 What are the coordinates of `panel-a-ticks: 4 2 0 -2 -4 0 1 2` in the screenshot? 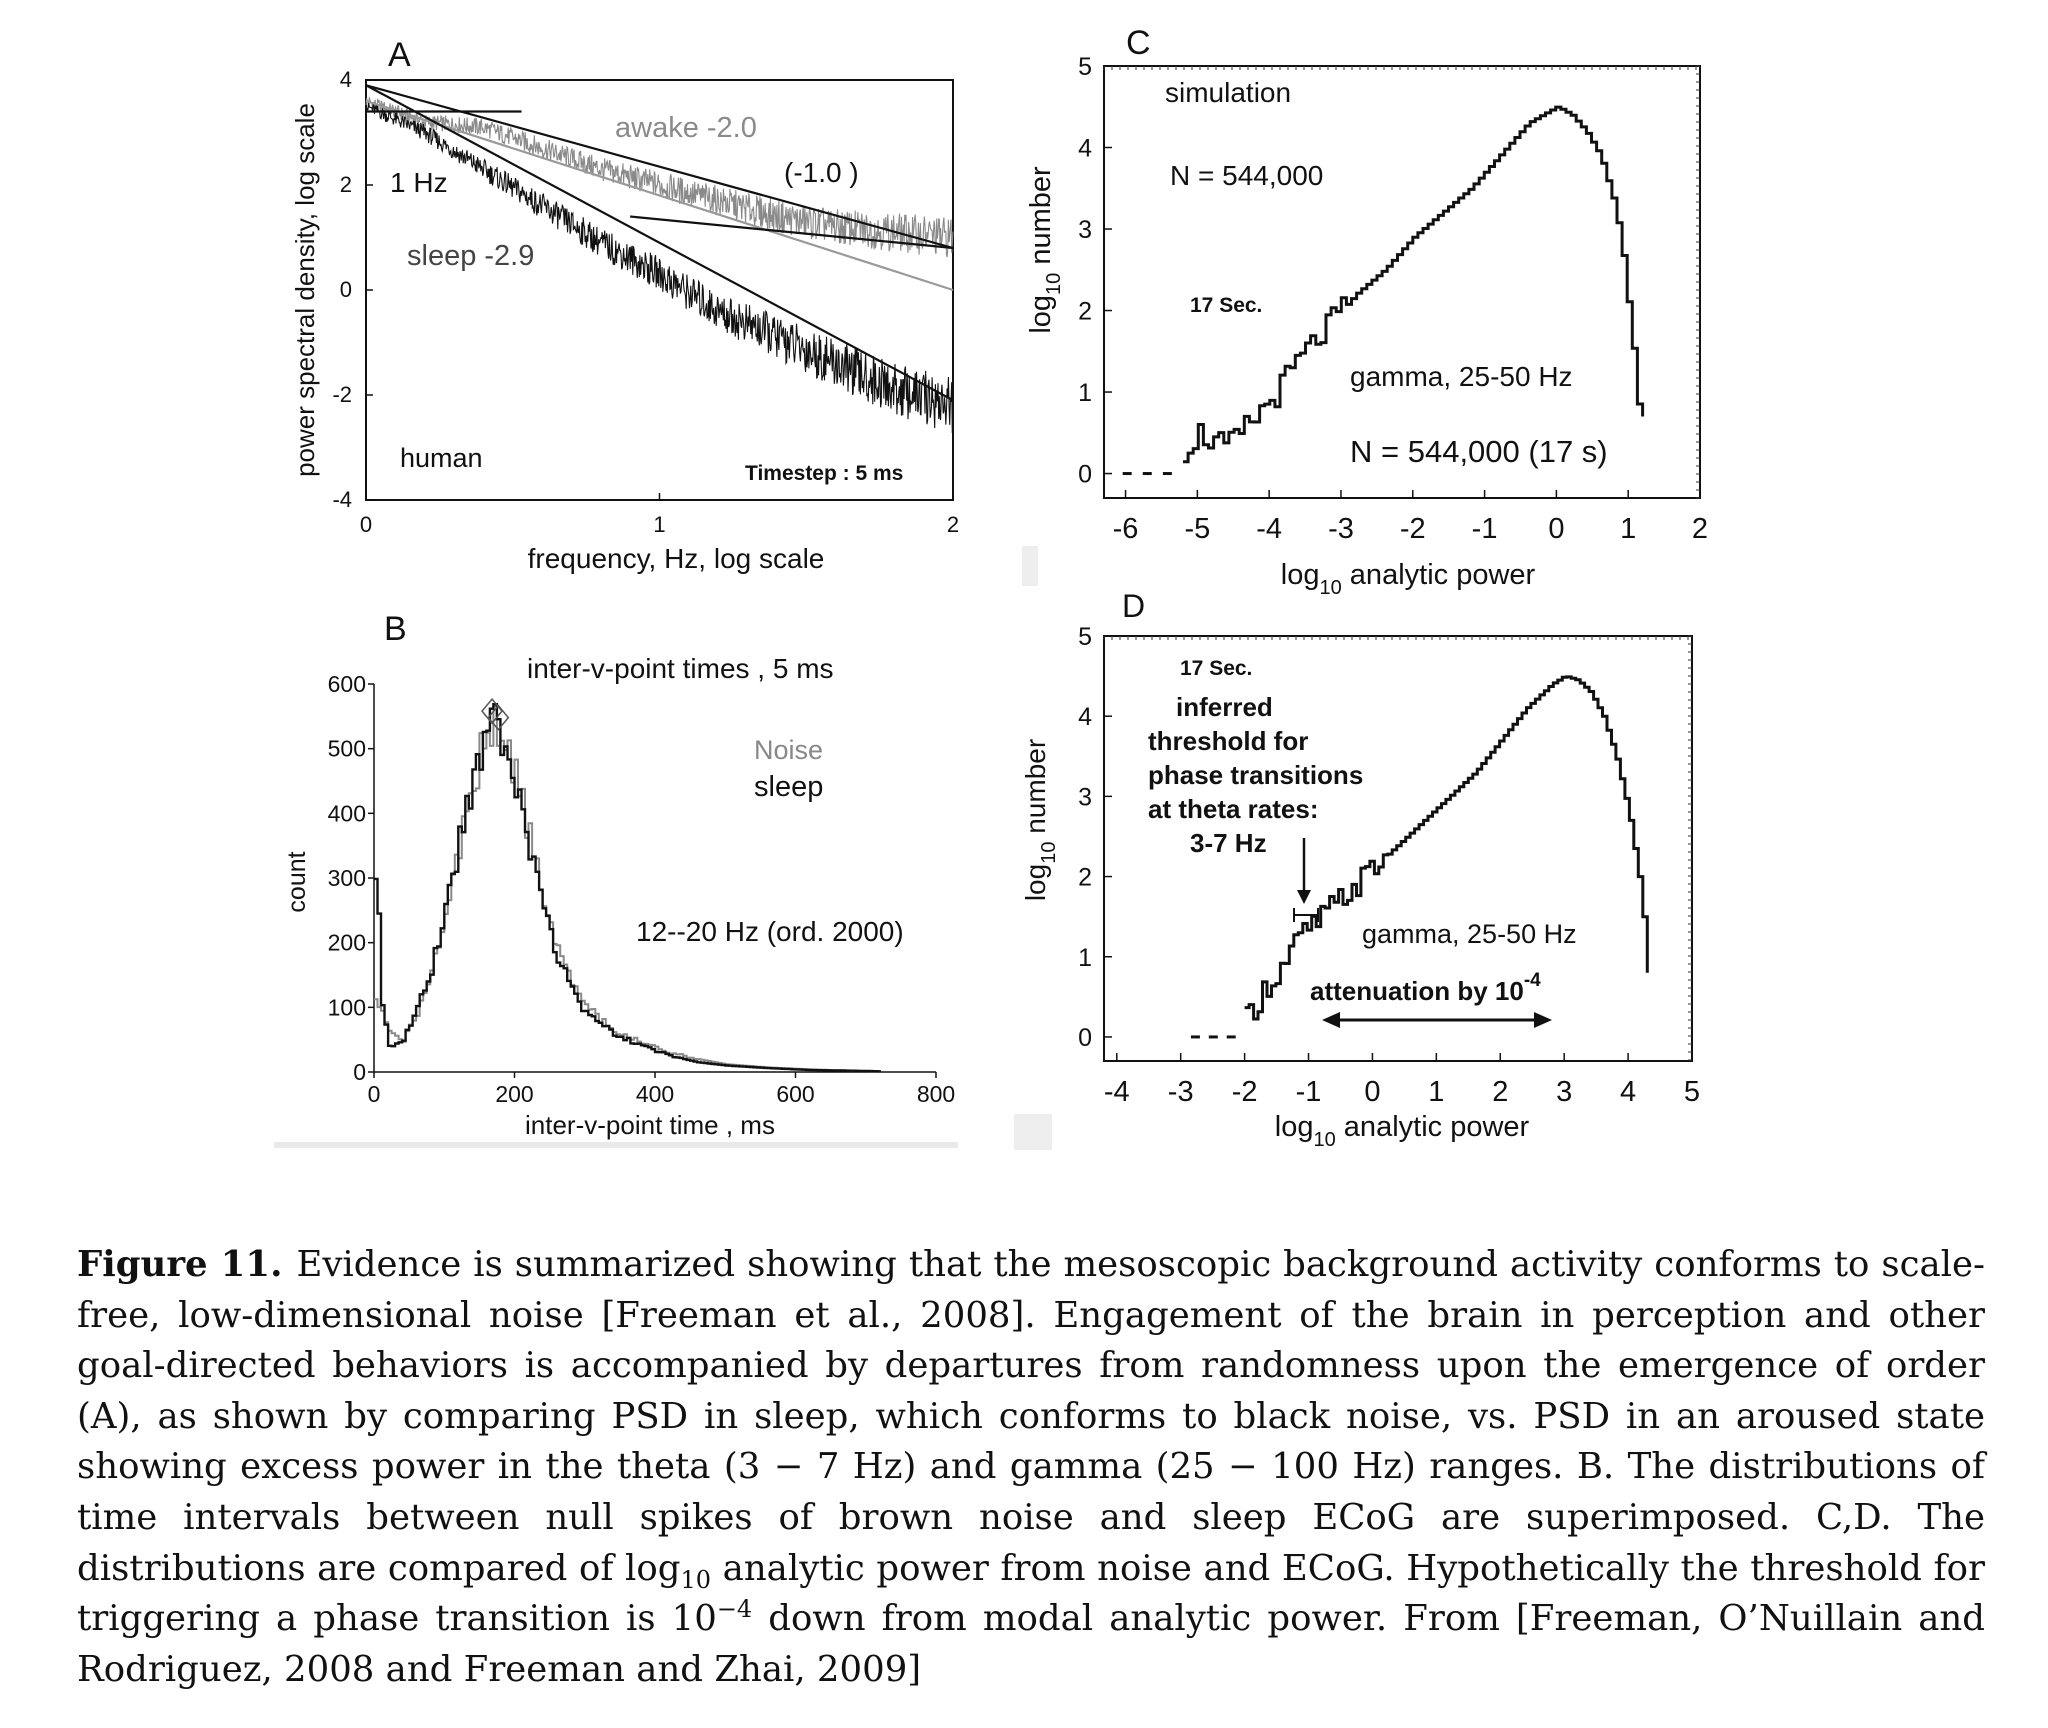 It's located at (645, 302).